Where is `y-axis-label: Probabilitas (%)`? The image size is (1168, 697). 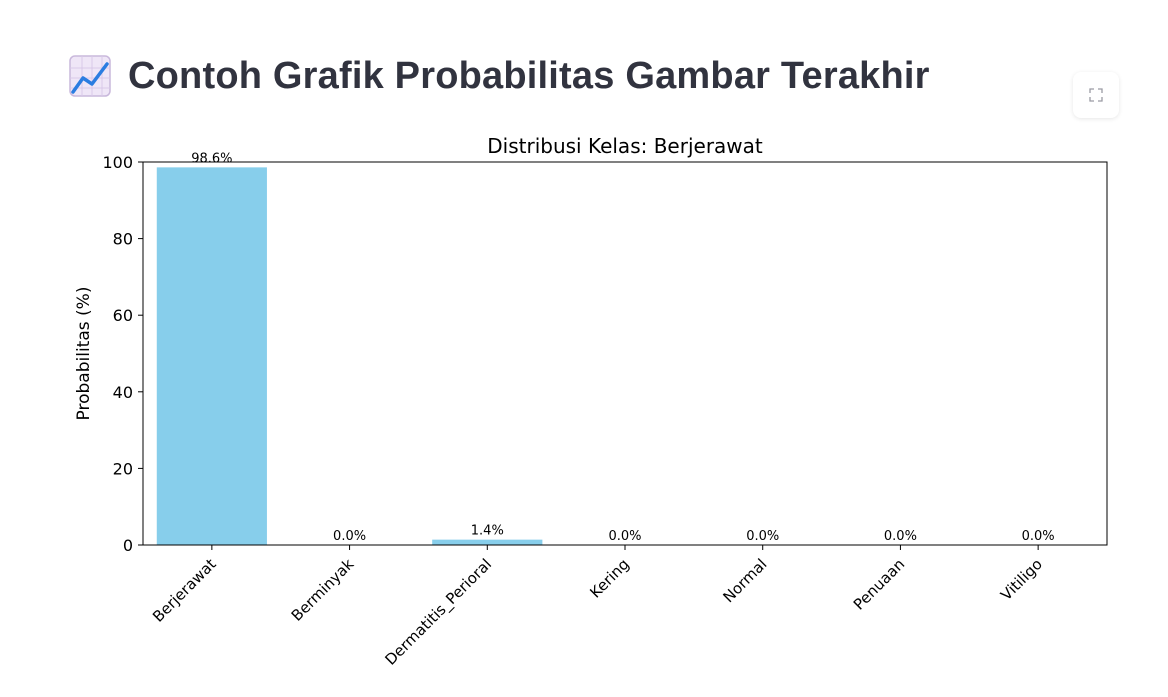 y-axis-label: Probabilitas (%) is located at coordinates (84, 354).